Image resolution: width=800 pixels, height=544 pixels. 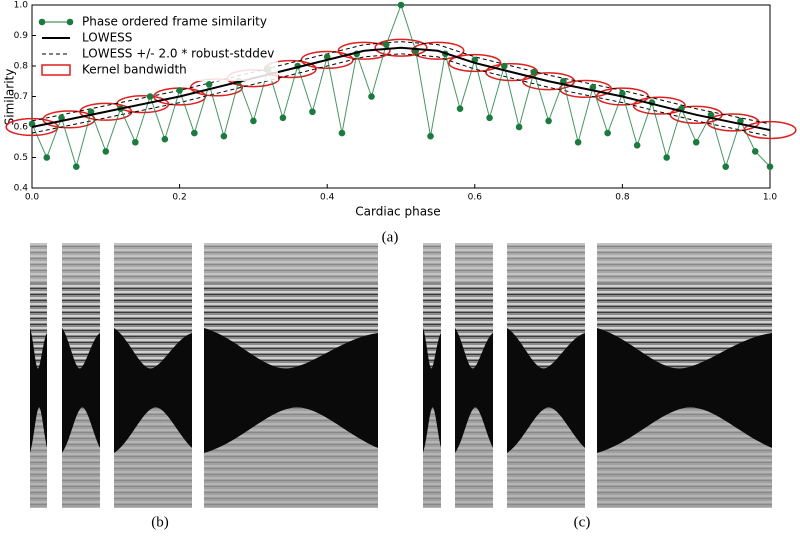 What do you see at coordinates (327, 198) in the screenshot?
I see `x-tick-label: 0.4` at bounding box center [327, 198].